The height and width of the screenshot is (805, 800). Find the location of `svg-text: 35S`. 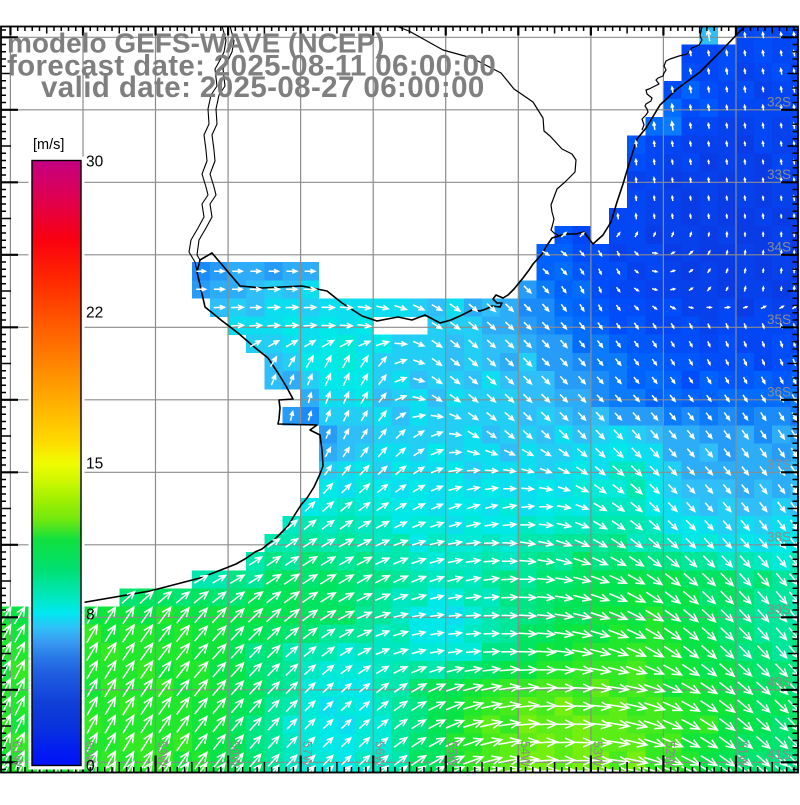

svg-text: 35S is located at coordinates (779, 319).